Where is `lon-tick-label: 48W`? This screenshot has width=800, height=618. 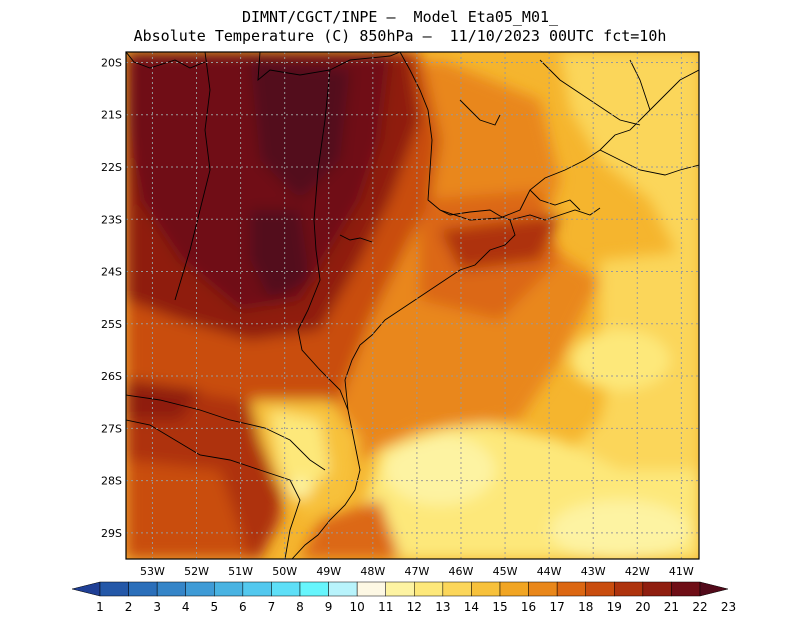 lon-tick-label: 48W is located at coordinates (372, 571).